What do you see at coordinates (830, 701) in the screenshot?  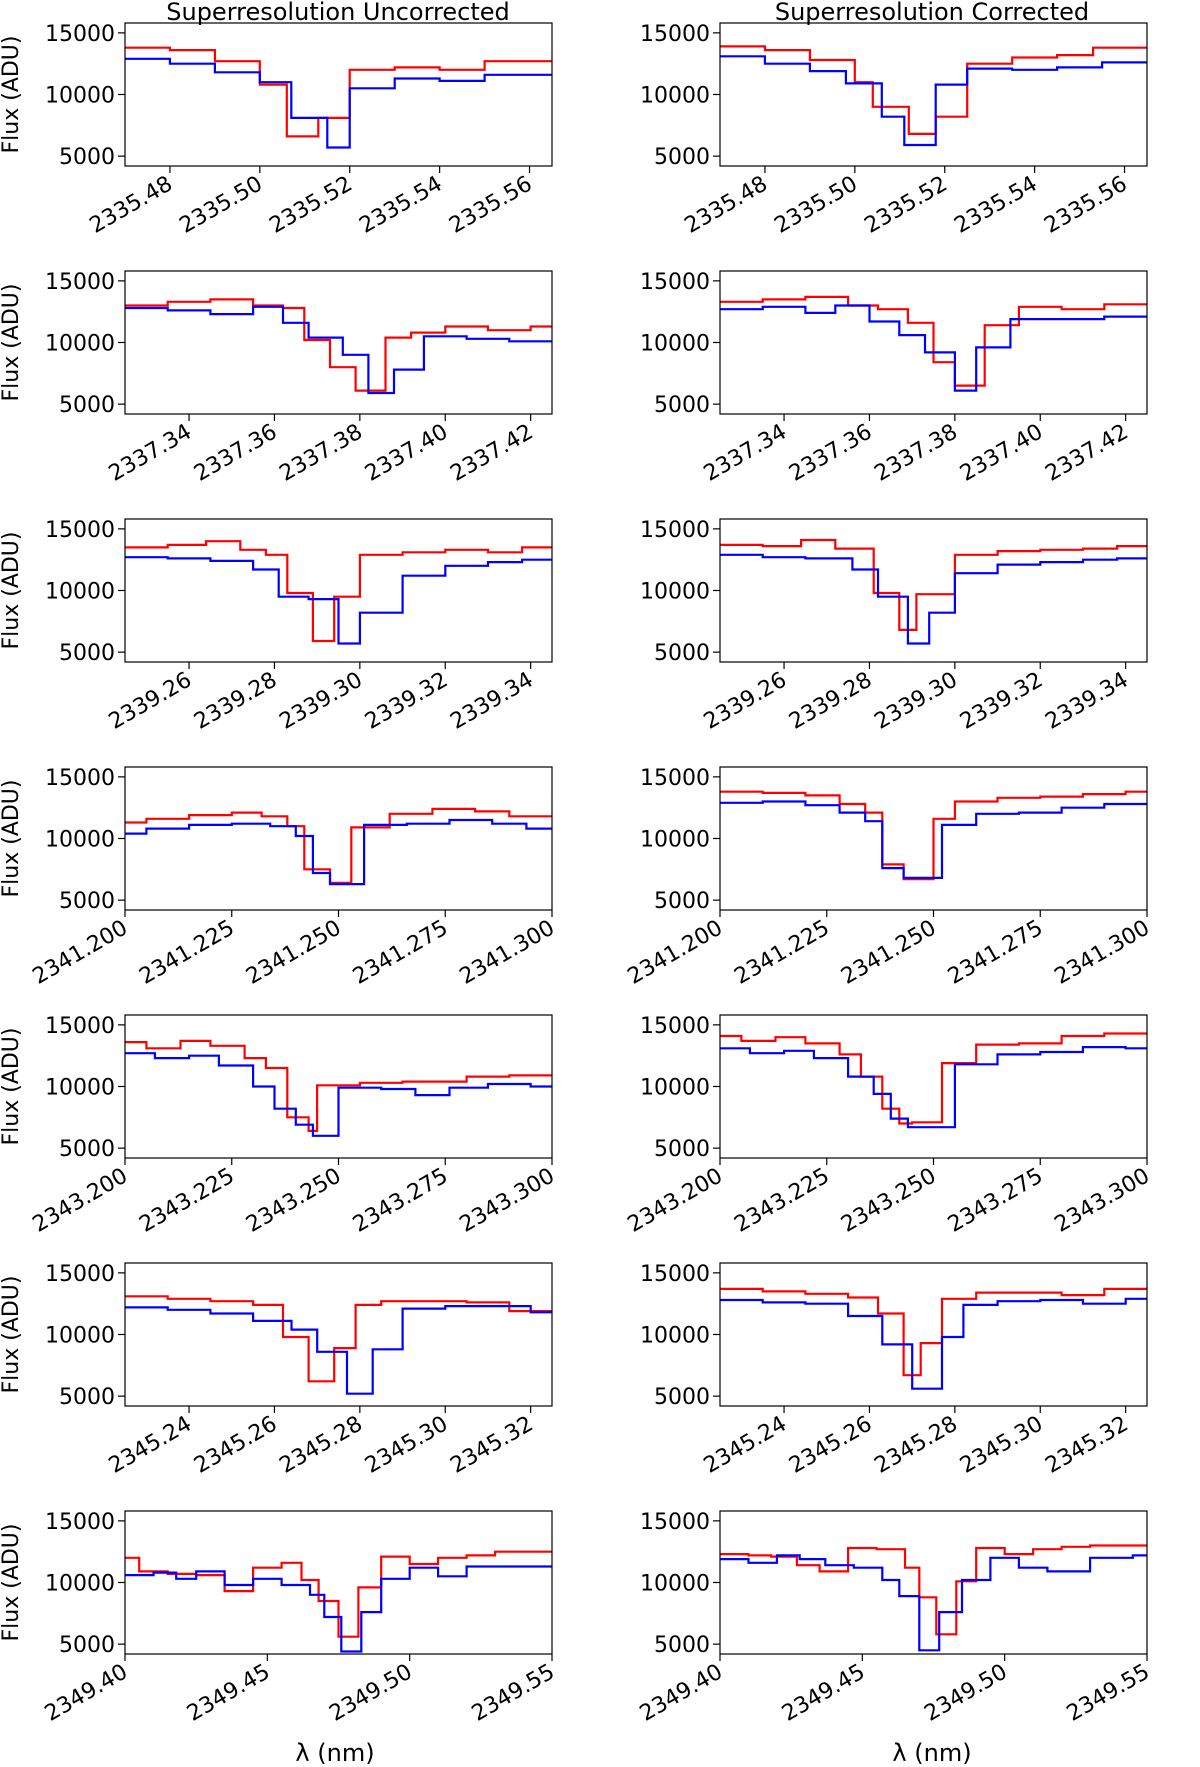 I see `x-tick-label: 2339.28` at bounding box center [830, 701].